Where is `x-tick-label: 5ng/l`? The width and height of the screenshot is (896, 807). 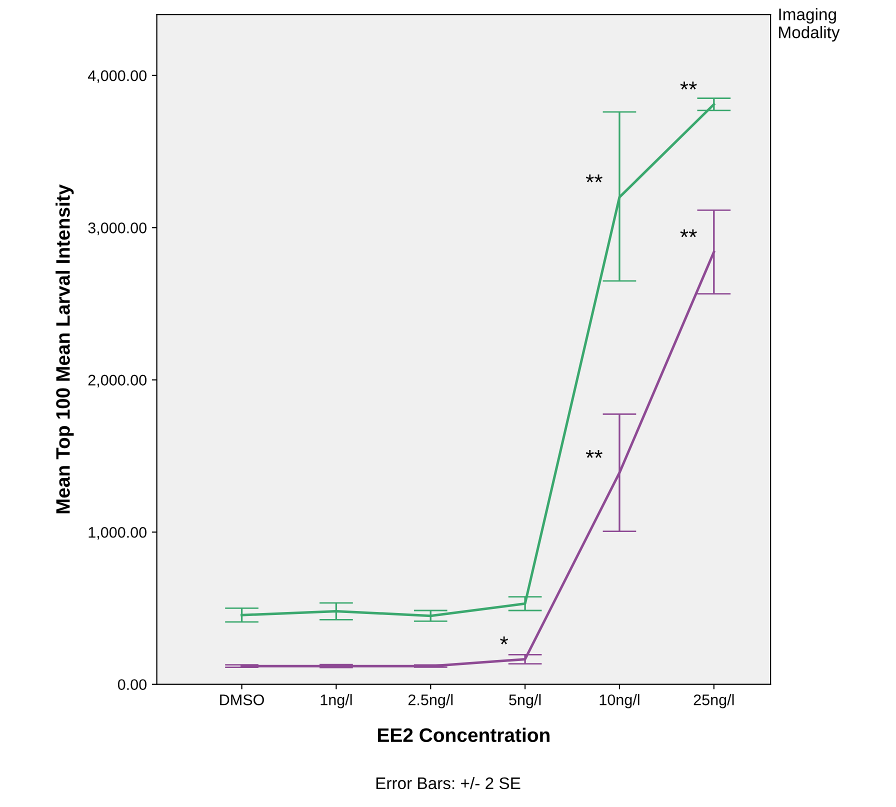 x-tick-label: 5ng/l is located at coordinates (525, 701).